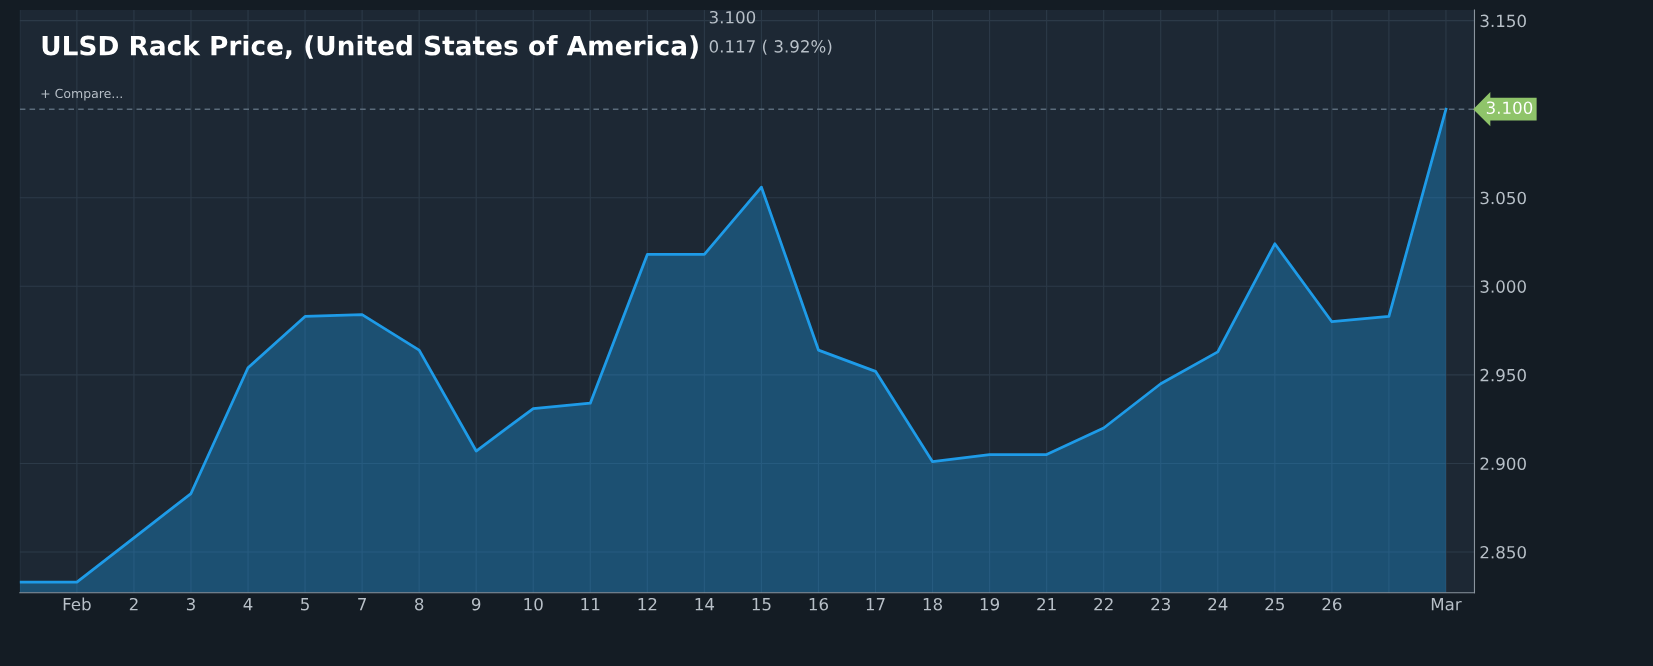  I want to click on x-tick-label: 26, so click(1332, 604).